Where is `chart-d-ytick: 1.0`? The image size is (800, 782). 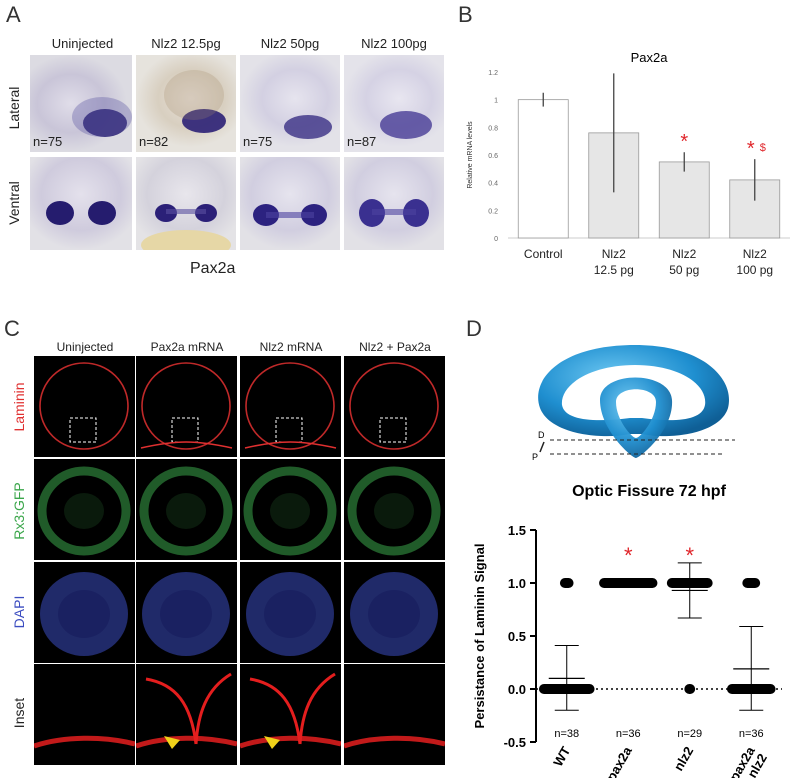 chart-d-ytick: 1.0 is located at coordinates (517, 583).